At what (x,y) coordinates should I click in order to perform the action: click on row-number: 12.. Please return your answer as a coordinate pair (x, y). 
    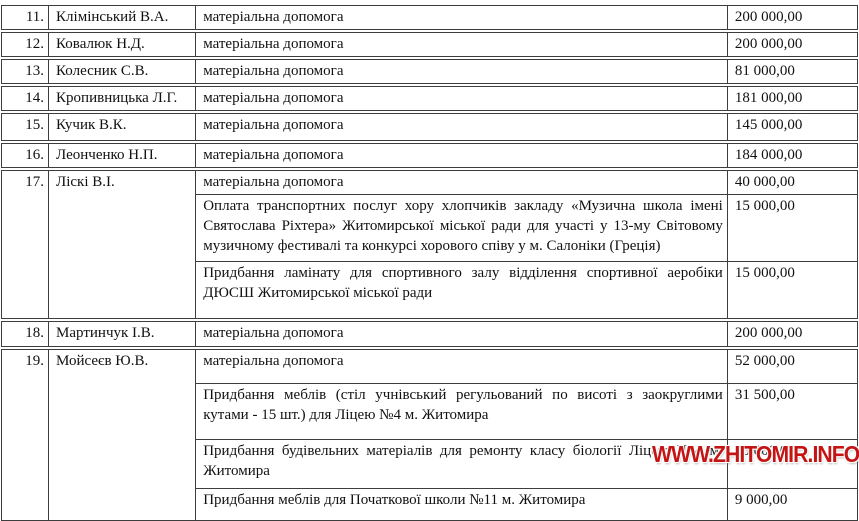
    Looking at the image, I should click on (25, 44).